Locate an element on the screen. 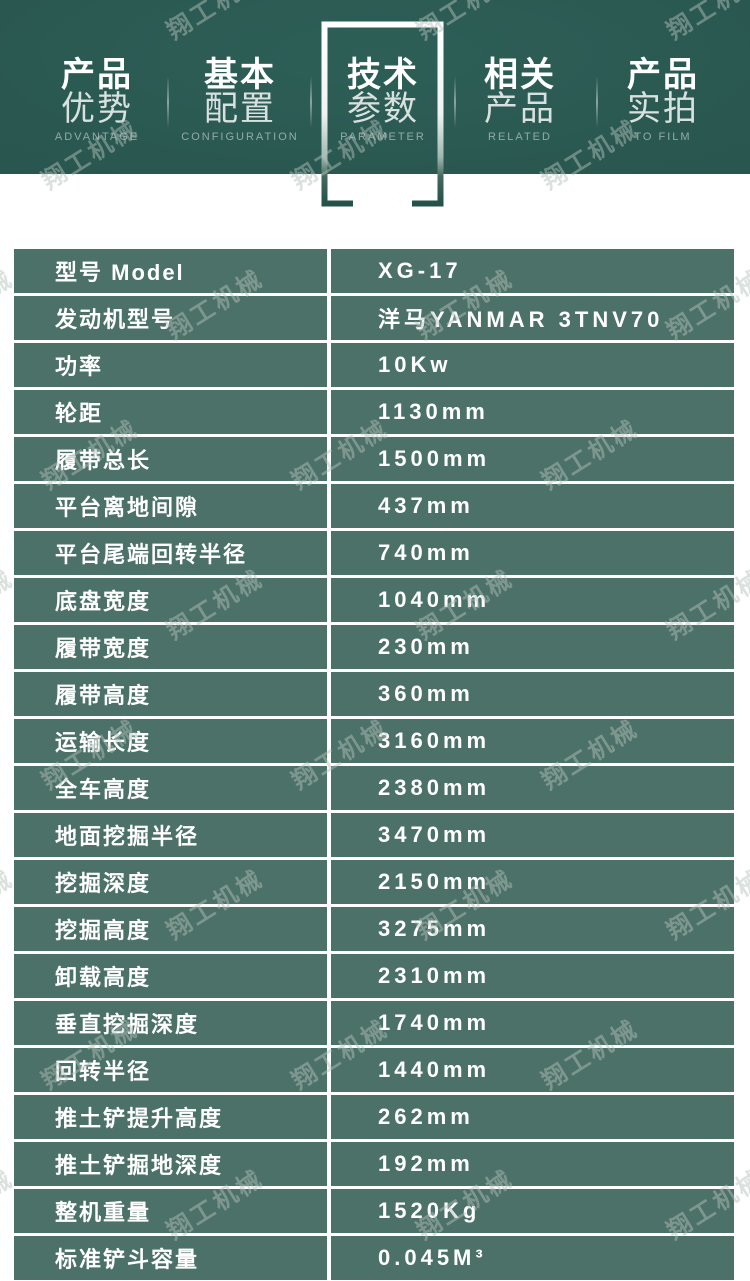 Image resolution: width=750 pixels, height=1281 pixels. spec-row: 履带总长 1500mm is located at coordinates (374, 459).